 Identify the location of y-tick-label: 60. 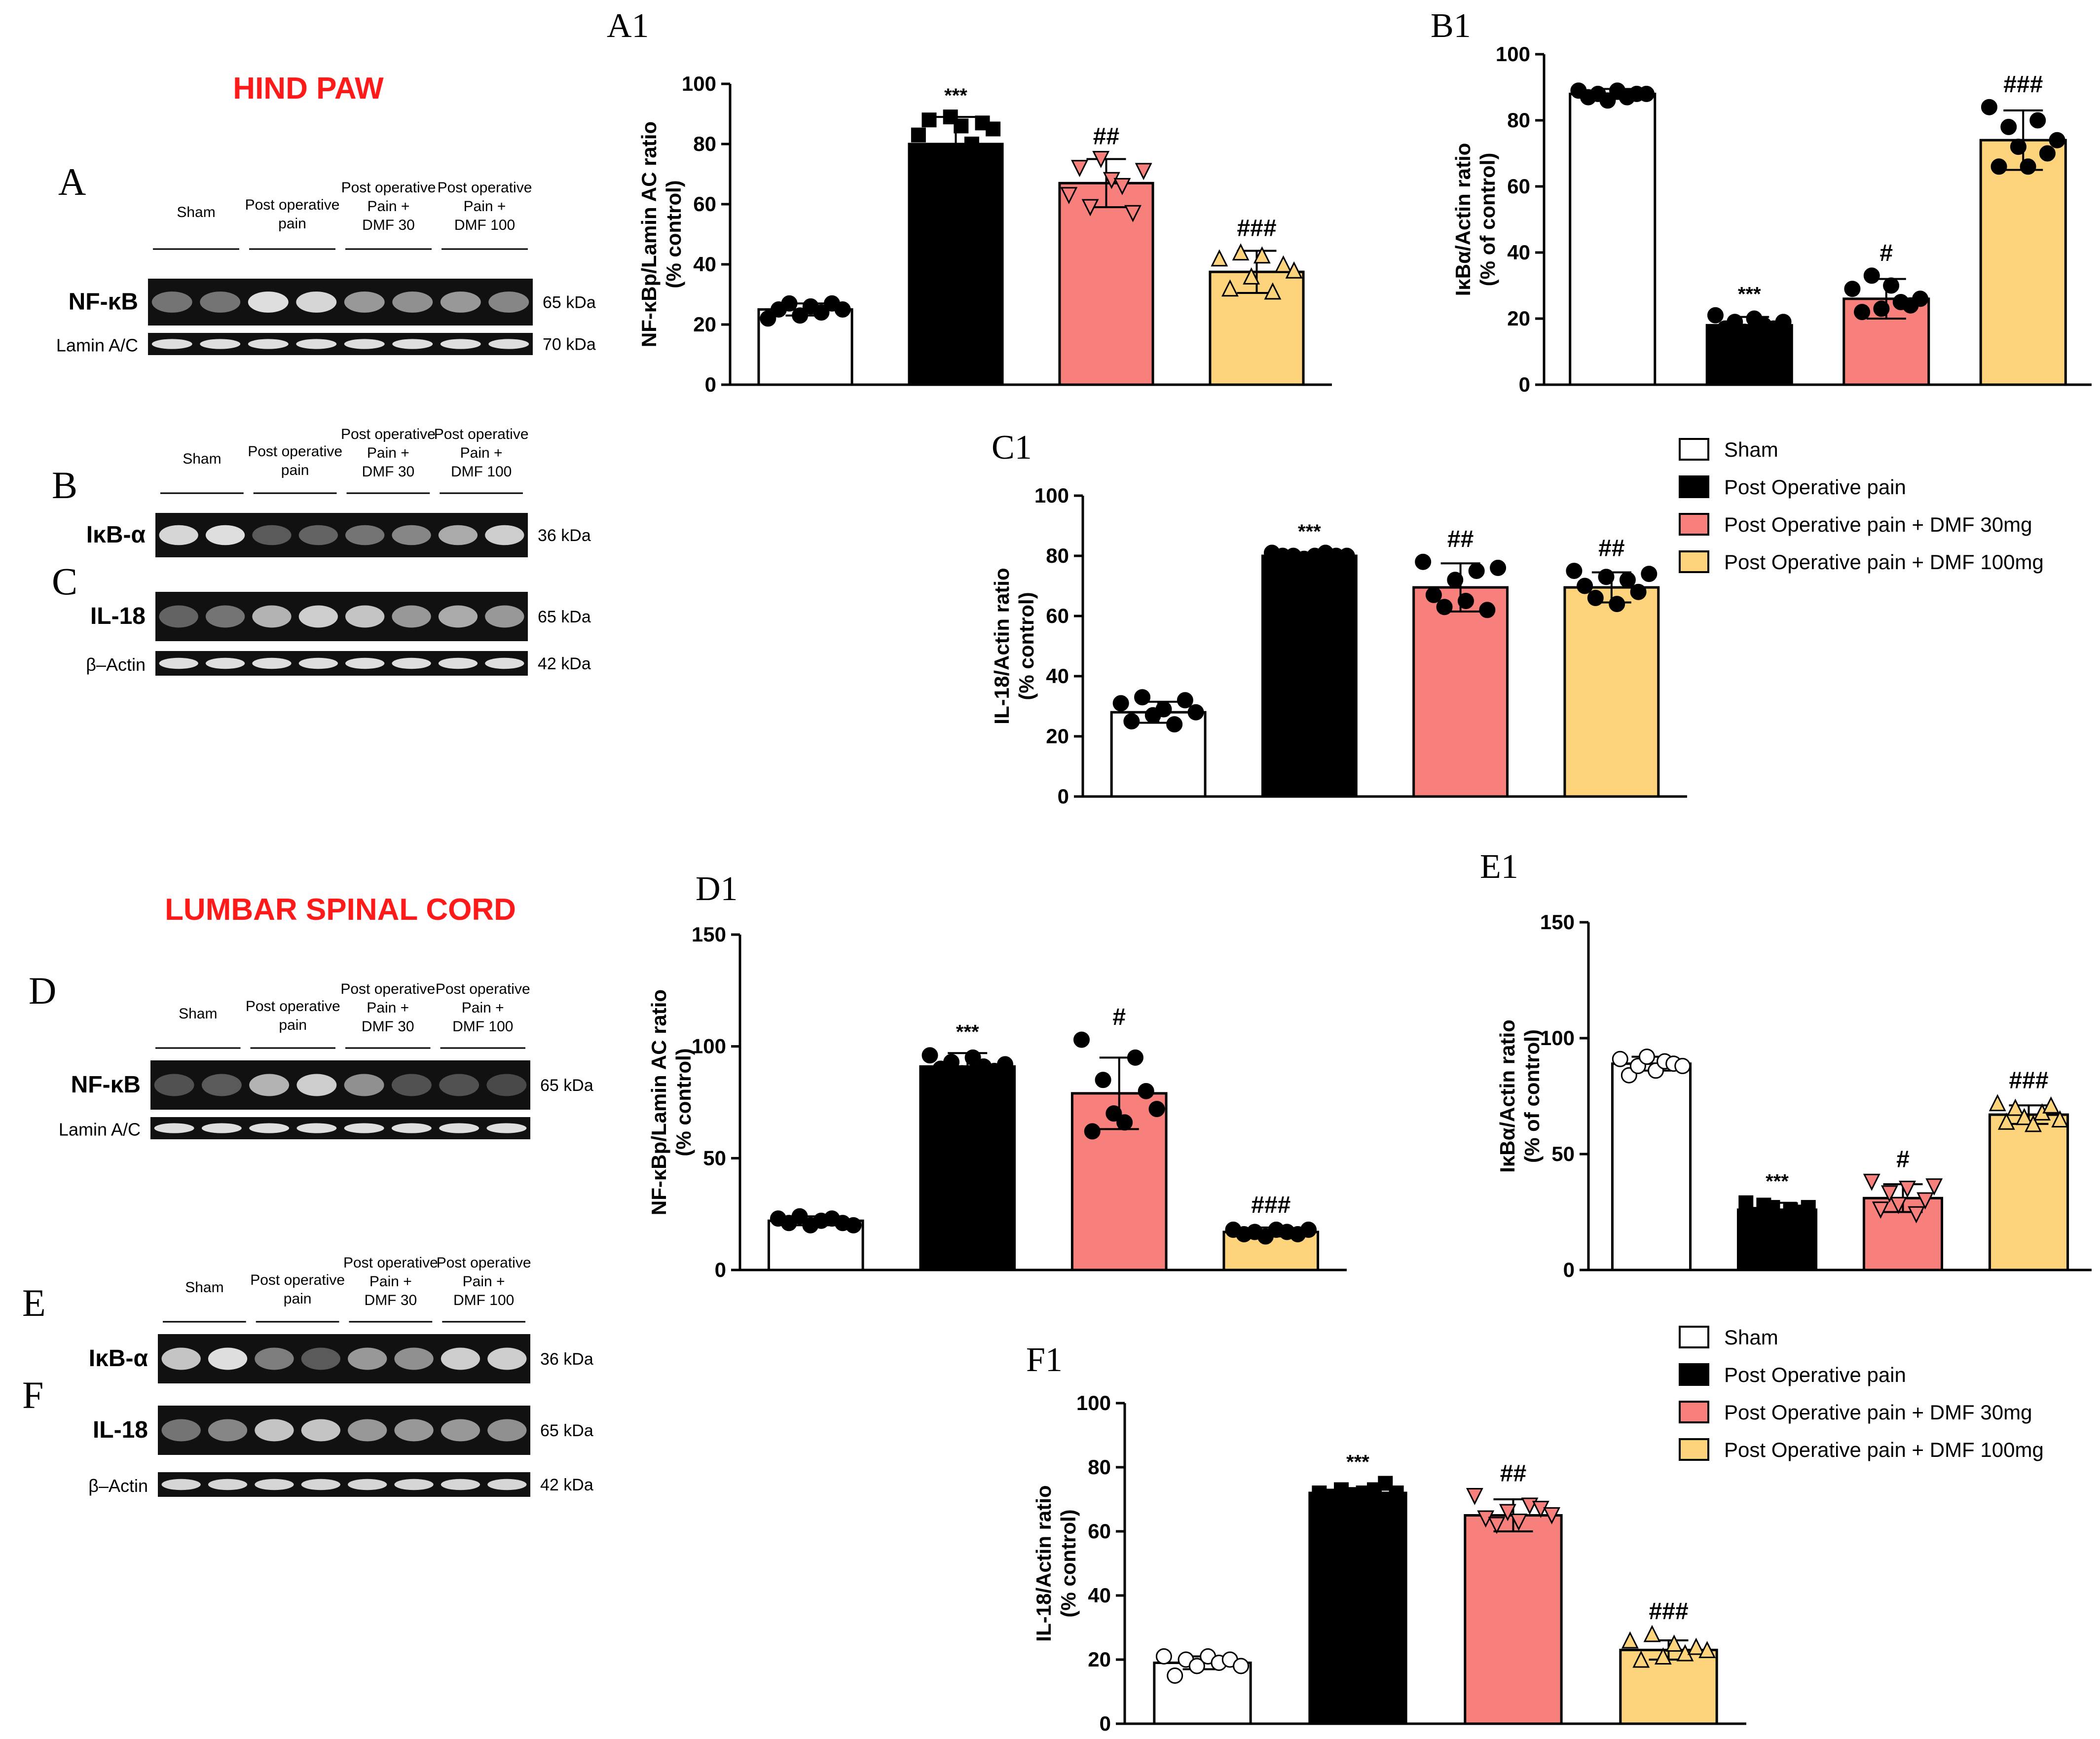
(1099, 1531).